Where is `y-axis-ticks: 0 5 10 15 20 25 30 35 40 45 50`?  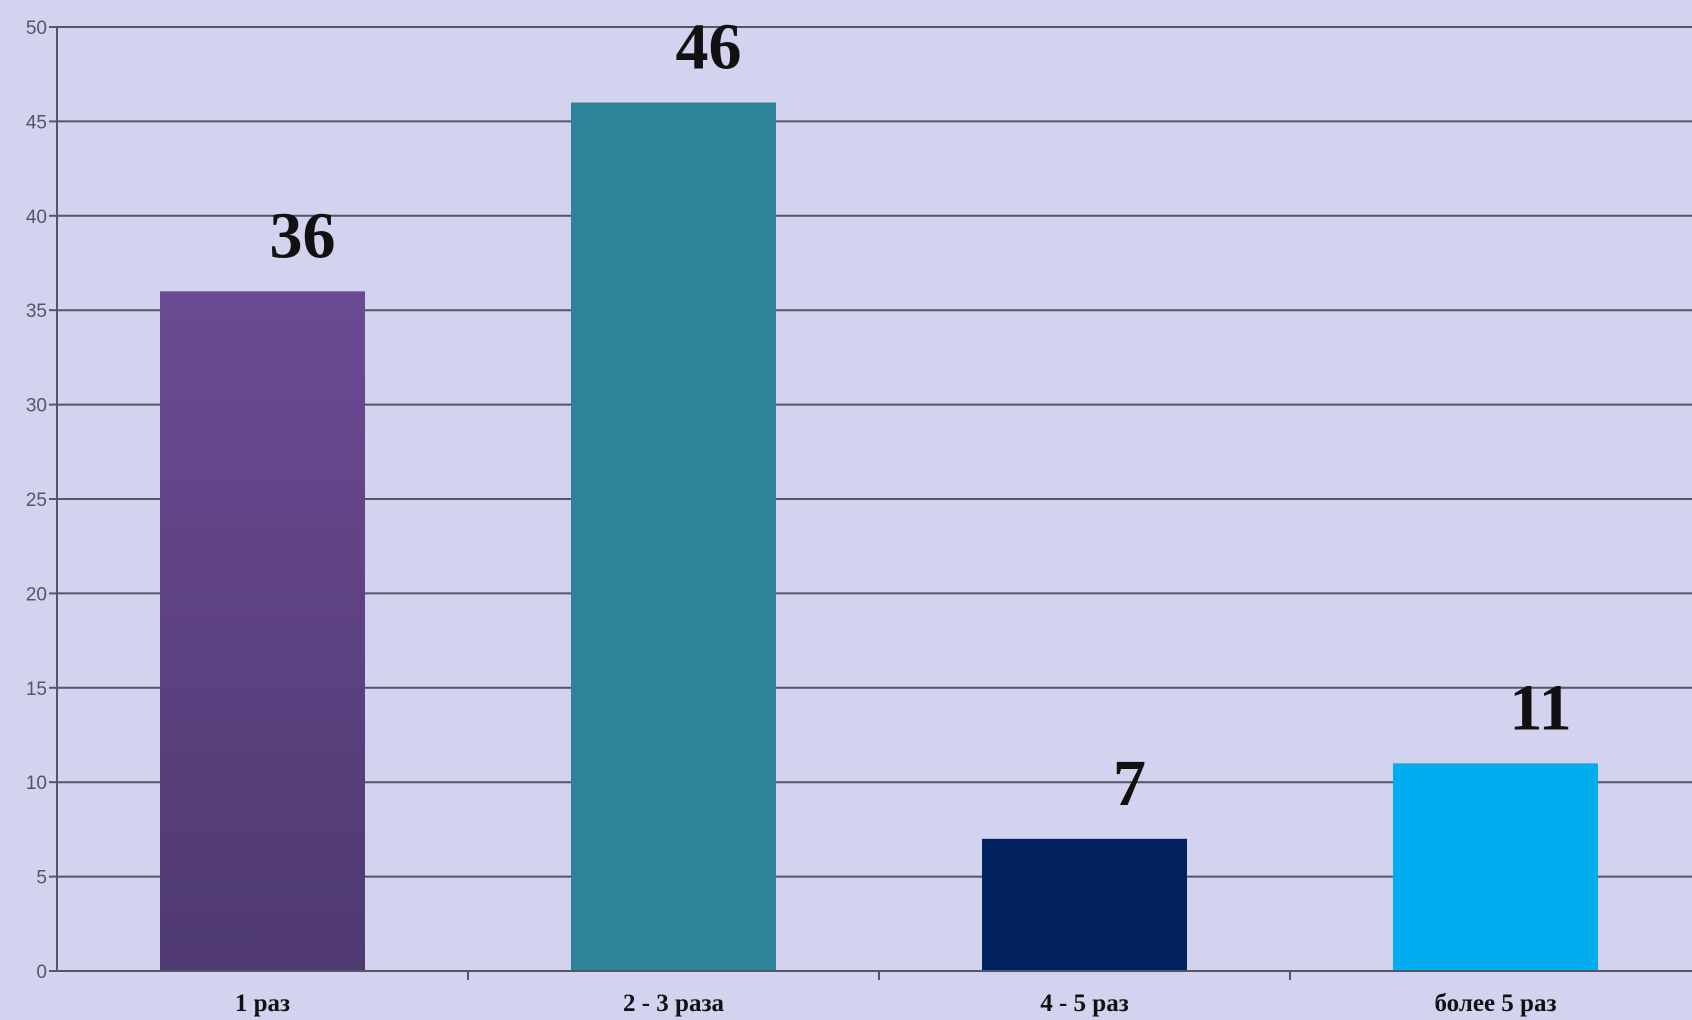 y-axis-ticks: 0 5 10 15 20 25 30 35 40 45 50 is located at coordinates (41, 500).